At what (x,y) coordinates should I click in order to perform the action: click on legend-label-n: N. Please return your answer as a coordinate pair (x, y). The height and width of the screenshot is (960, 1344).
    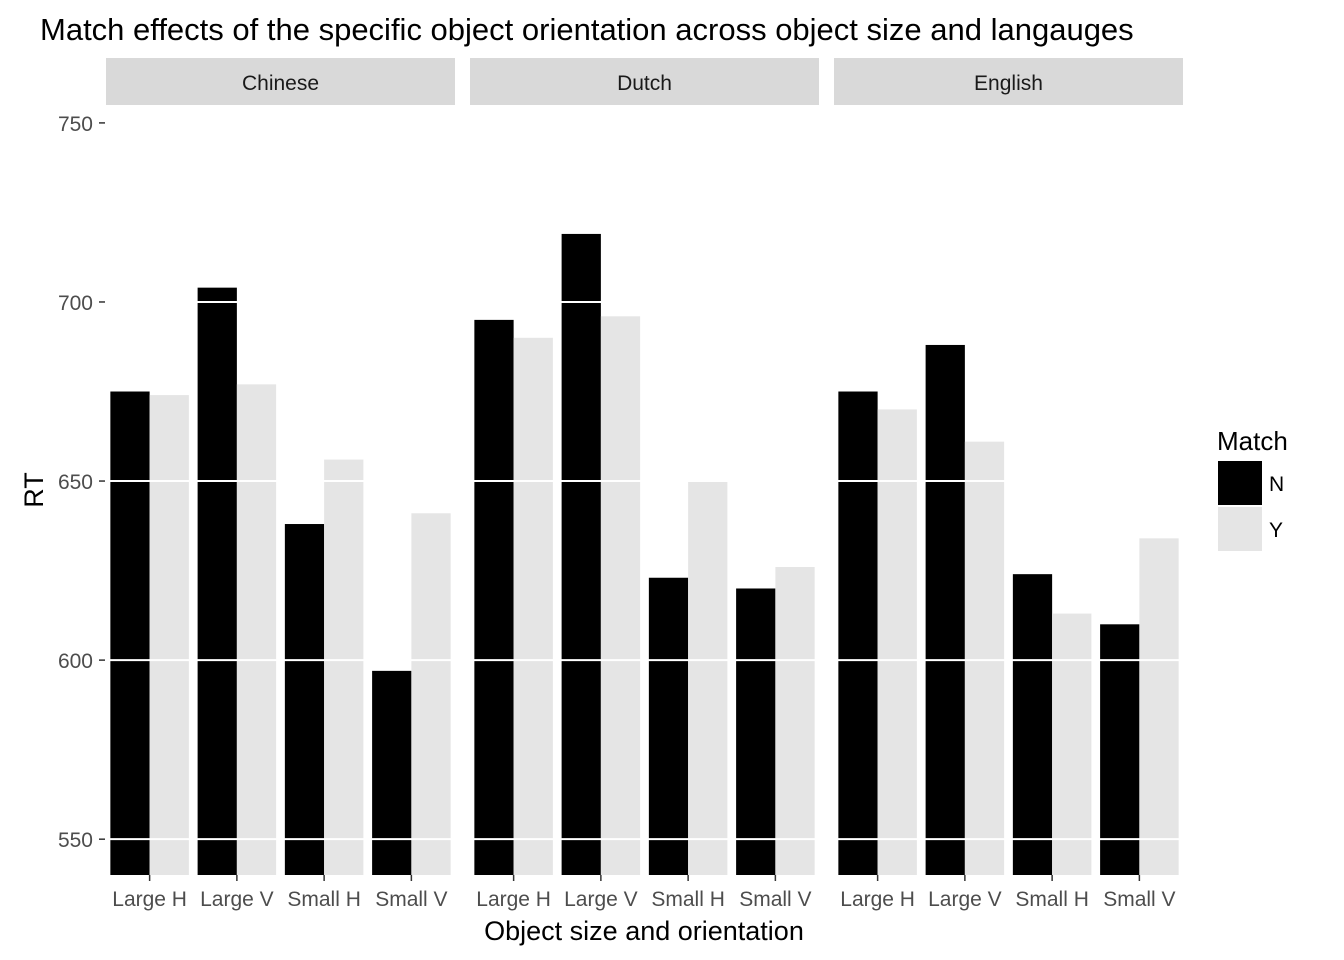
    Looking at the image, I should click on (1276, 484).